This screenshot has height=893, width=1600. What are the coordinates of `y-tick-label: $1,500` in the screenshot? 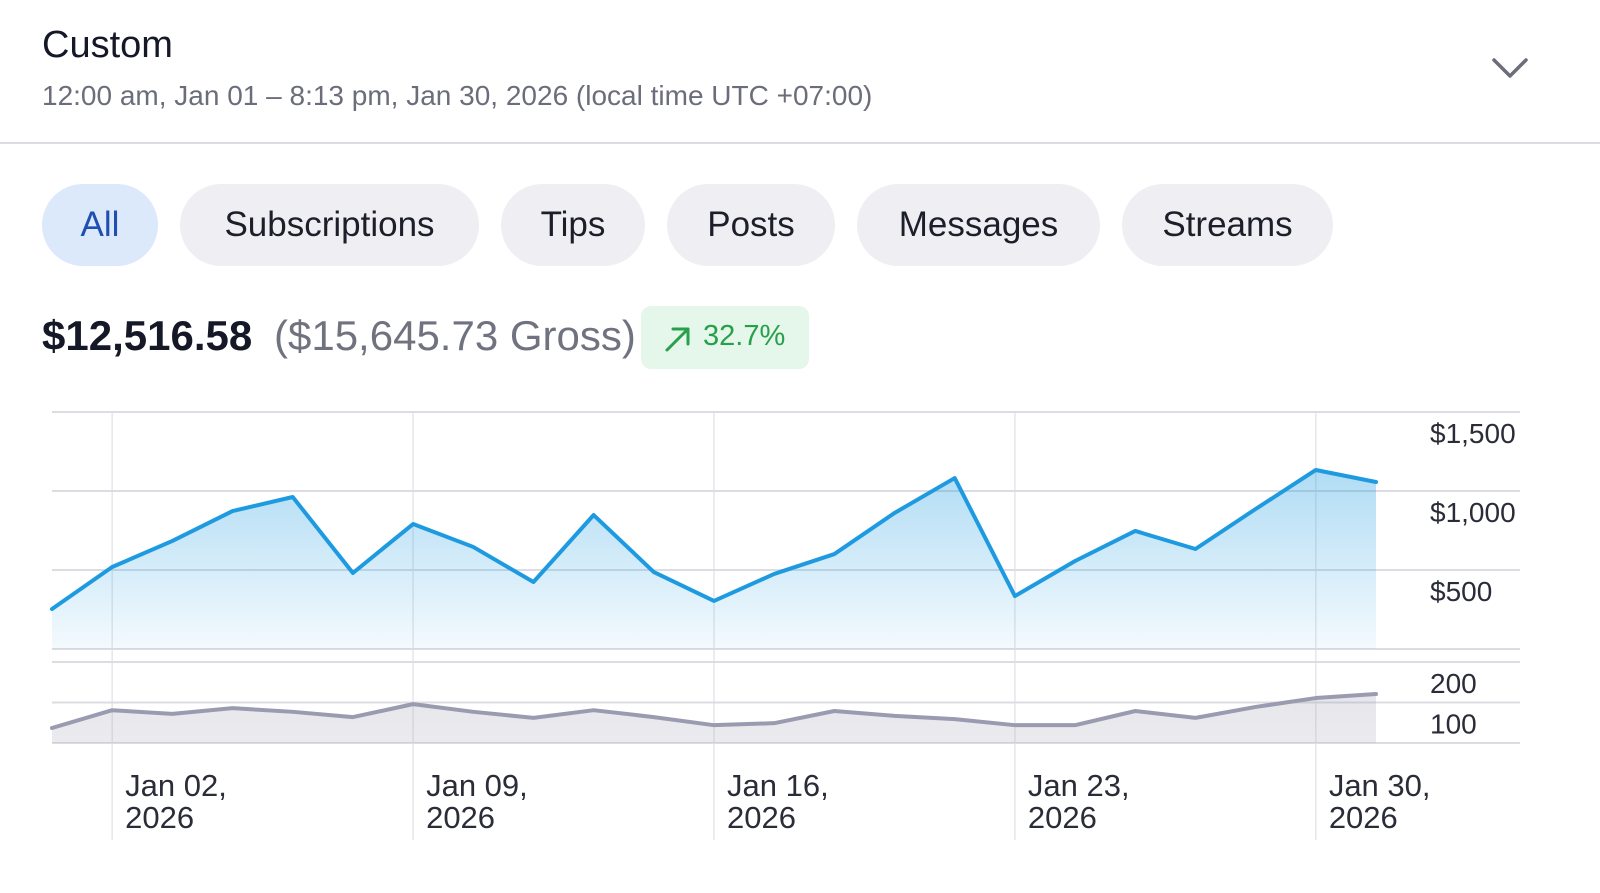 It's located at (1473, 433).